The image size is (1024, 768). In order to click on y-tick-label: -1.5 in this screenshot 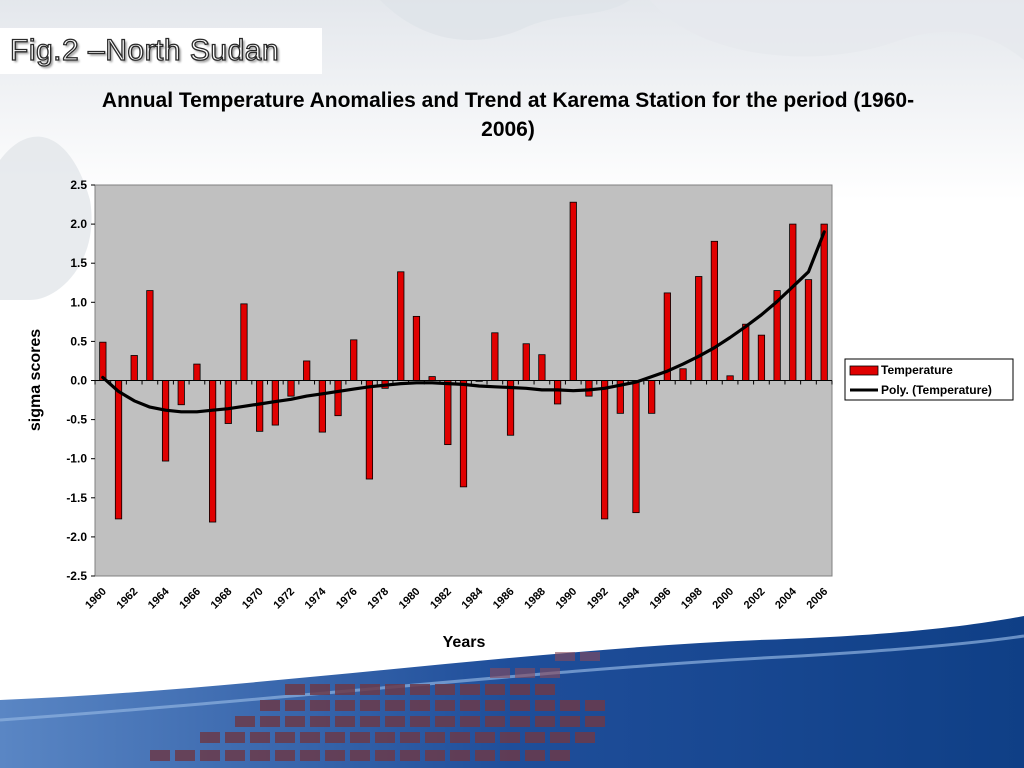, I will do `click(76, 498)`.